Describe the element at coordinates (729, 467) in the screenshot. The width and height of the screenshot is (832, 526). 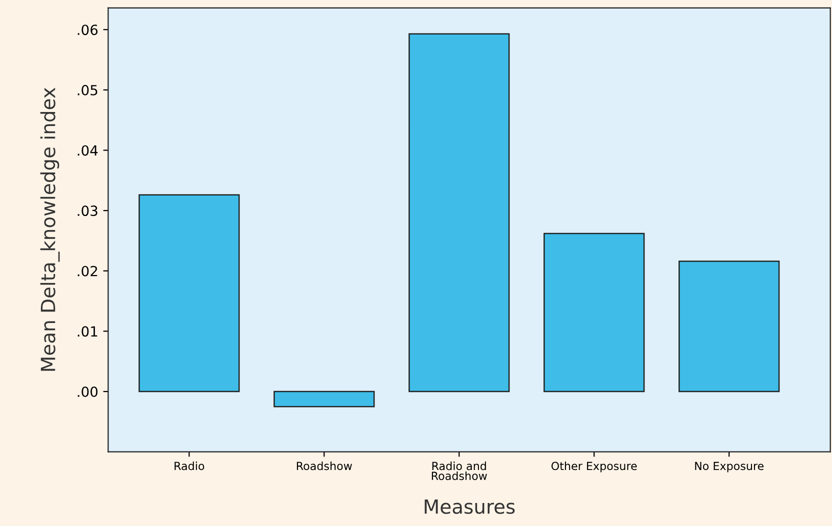
I see `x-tick-label: No Exposure` at that location.